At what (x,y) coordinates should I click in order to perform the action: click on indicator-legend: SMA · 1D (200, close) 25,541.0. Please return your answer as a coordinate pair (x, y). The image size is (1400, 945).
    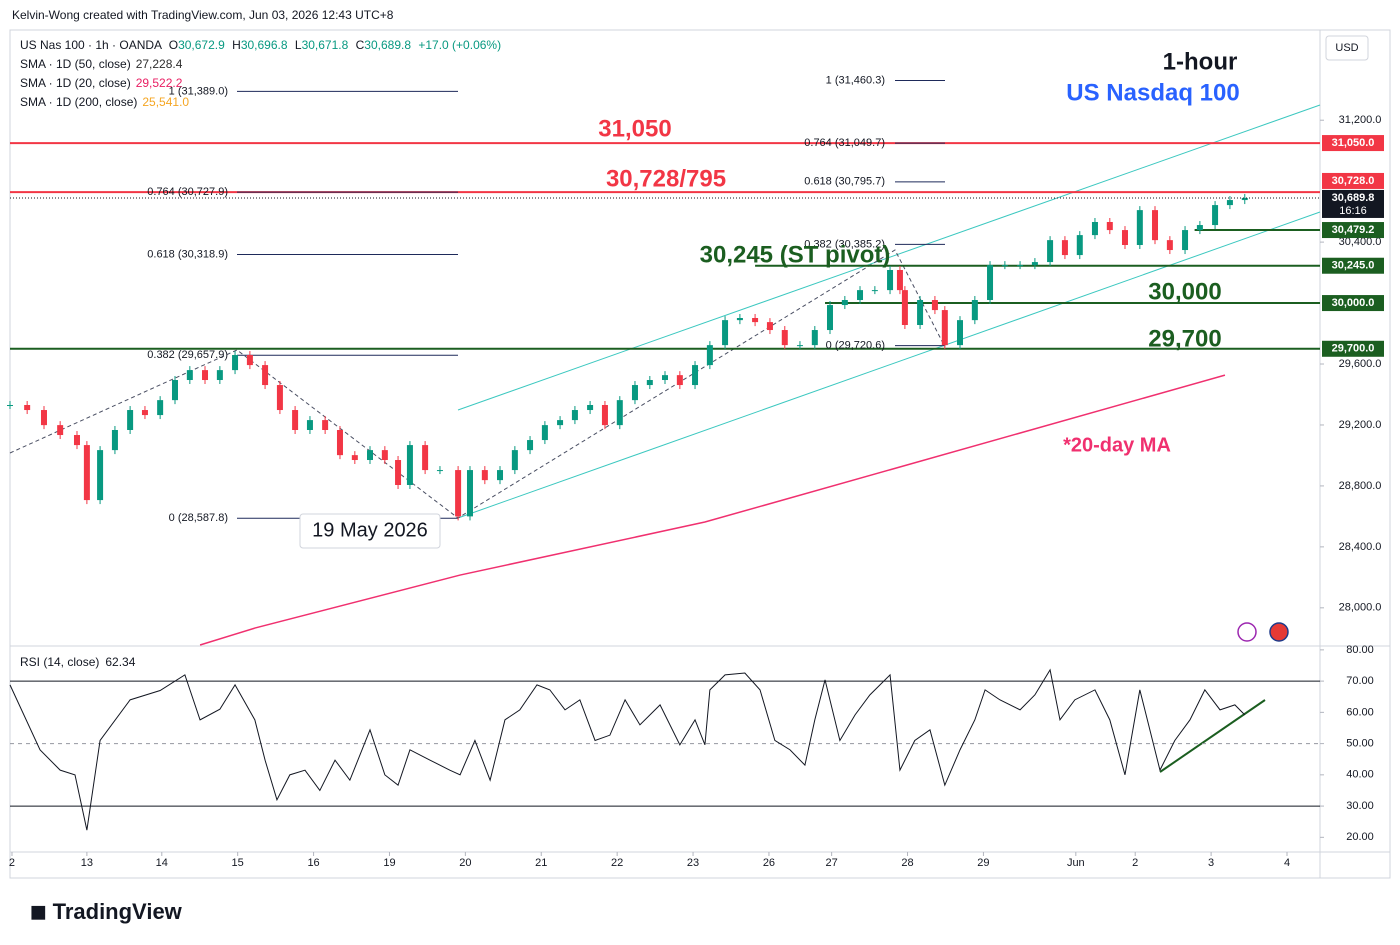
    Looking at the image, I should click on (104, 102).